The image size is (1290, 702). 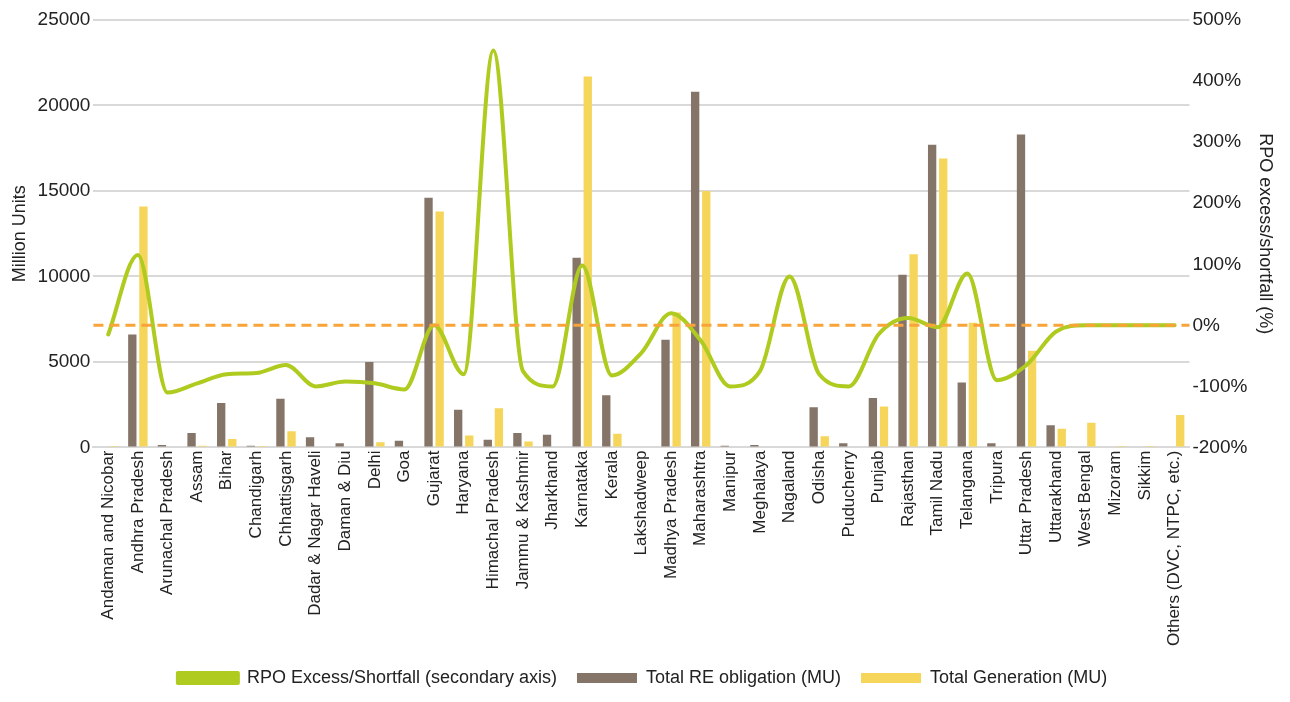 What do you see at coordinates (107, 535) in the screenshot?
I see `x-tick-label: Andaman and Nicobar` at bounding box center [107, 535].